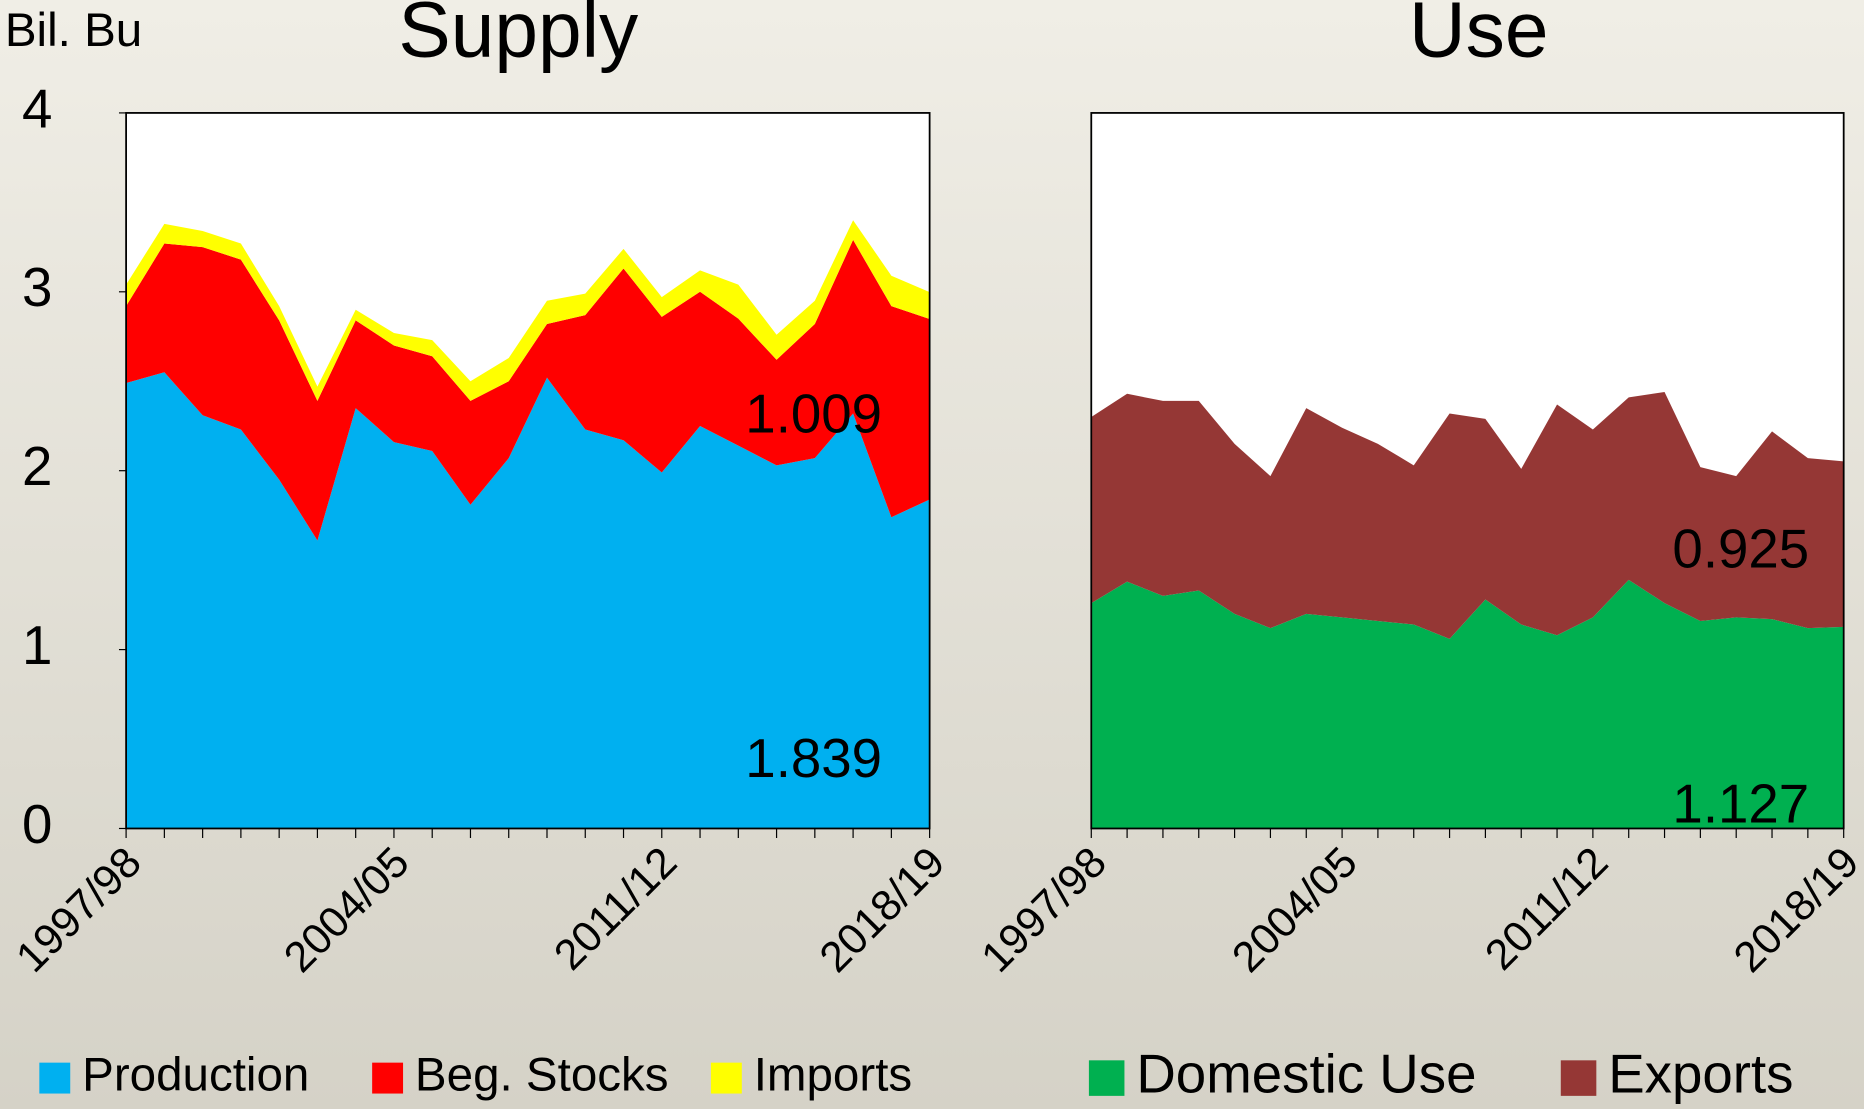 The height and width of the screenshot is (1109, 1864). I want to click on legend-label: Production, so click(195, 1075).